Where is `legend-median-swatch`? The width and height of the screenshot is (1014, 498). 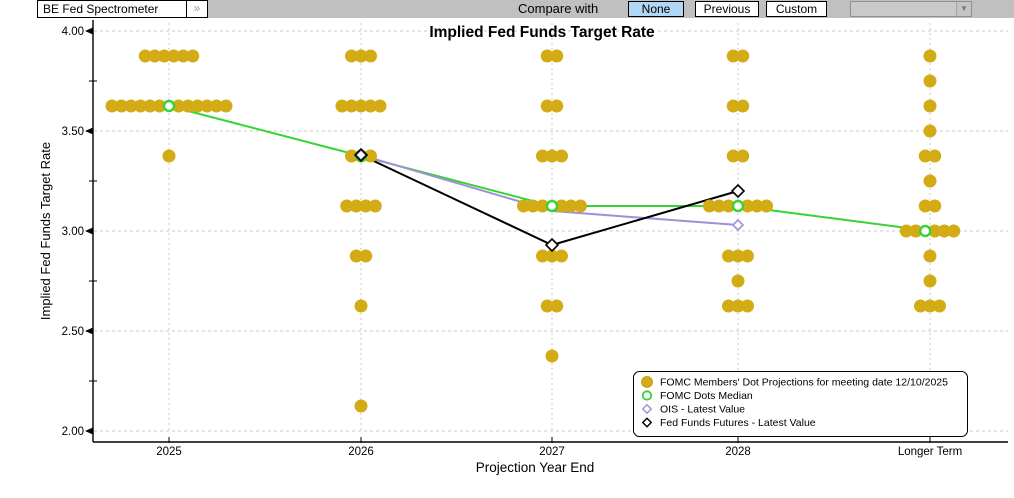
legend-median-swatch is located at coordinates (647, 395).